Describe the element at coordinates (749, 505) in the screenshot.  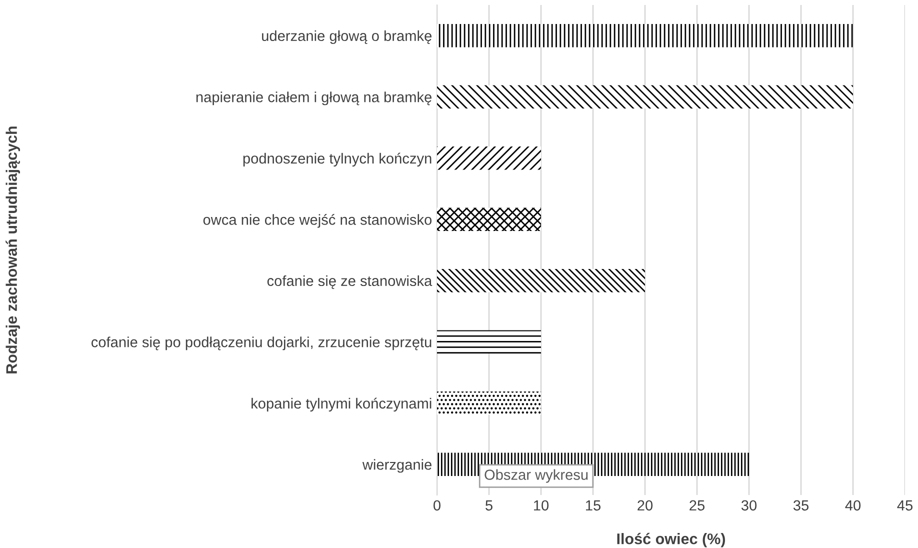
I see `x-tick-label: 30` at that location.